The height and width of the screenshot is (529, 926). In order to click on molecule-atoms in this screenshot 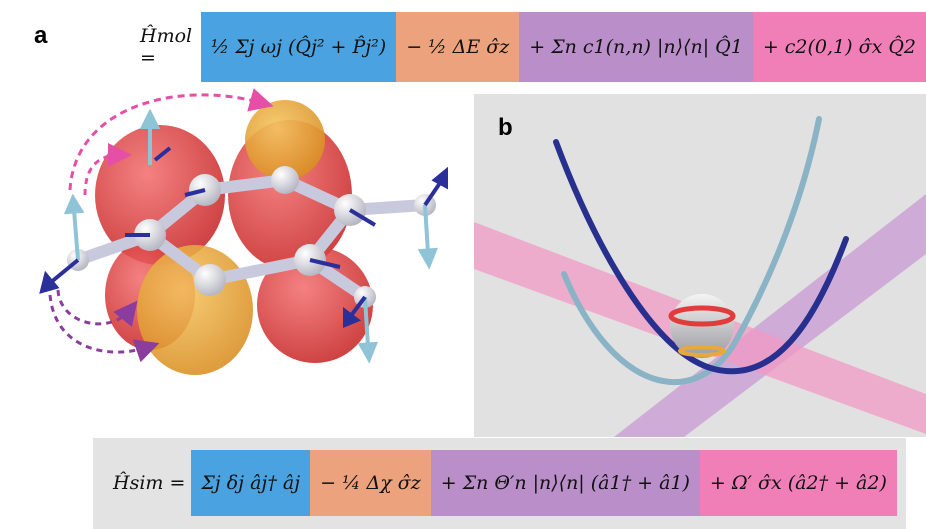, I will do `click(251, 237)`.